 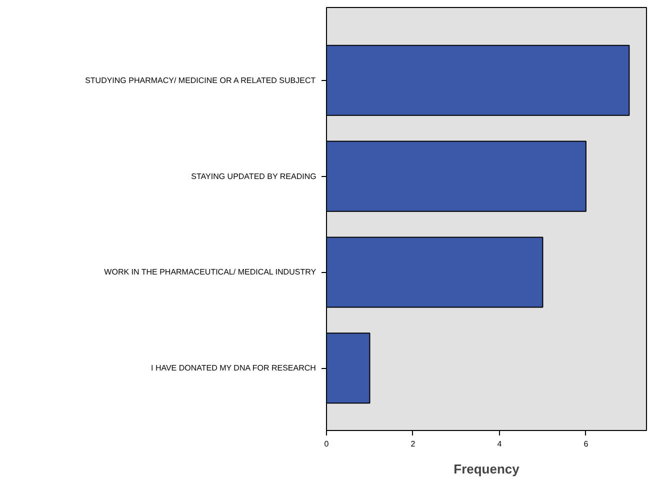 What do you see at coordinates (327, 444) in the screenshot?
I see `x-tick-label: 0` at bounding box center [327, 444].